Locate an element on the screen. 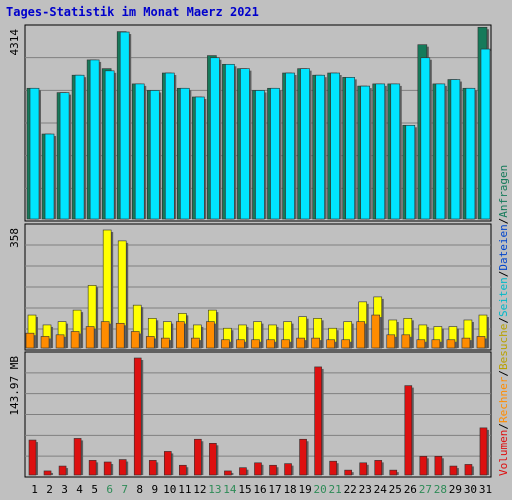 The height and width of the screenshot is (500, 512). x-tick-label: 7 is located at coordinates (124, 489).